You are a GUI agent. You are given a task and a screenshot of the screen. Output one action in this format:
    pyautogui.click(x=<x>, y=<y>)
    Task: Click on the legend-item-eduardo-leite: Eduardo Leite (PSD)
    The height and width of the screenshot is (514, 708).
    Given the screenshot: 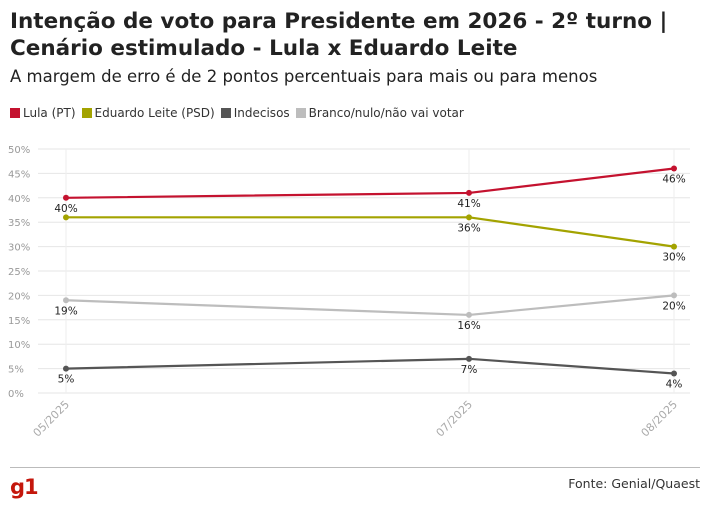 What is the action you would take?
    pyautogui.click(x=148, y=113)
    